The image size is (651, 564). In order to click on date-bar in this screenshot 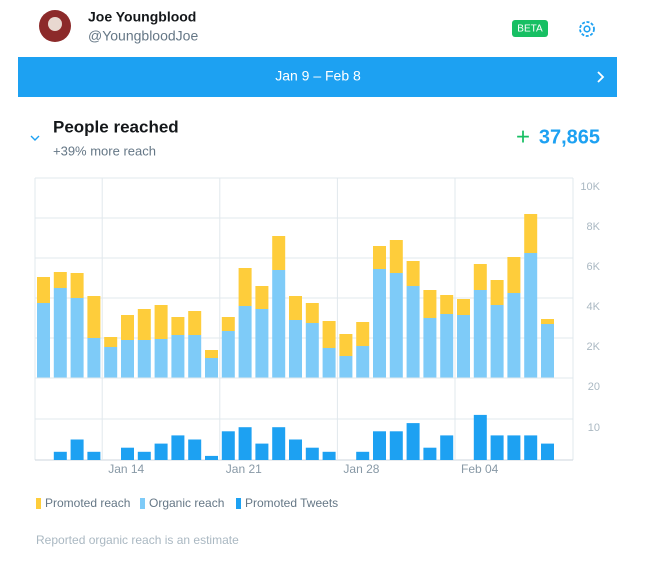, I will do `click(317, 77)`.